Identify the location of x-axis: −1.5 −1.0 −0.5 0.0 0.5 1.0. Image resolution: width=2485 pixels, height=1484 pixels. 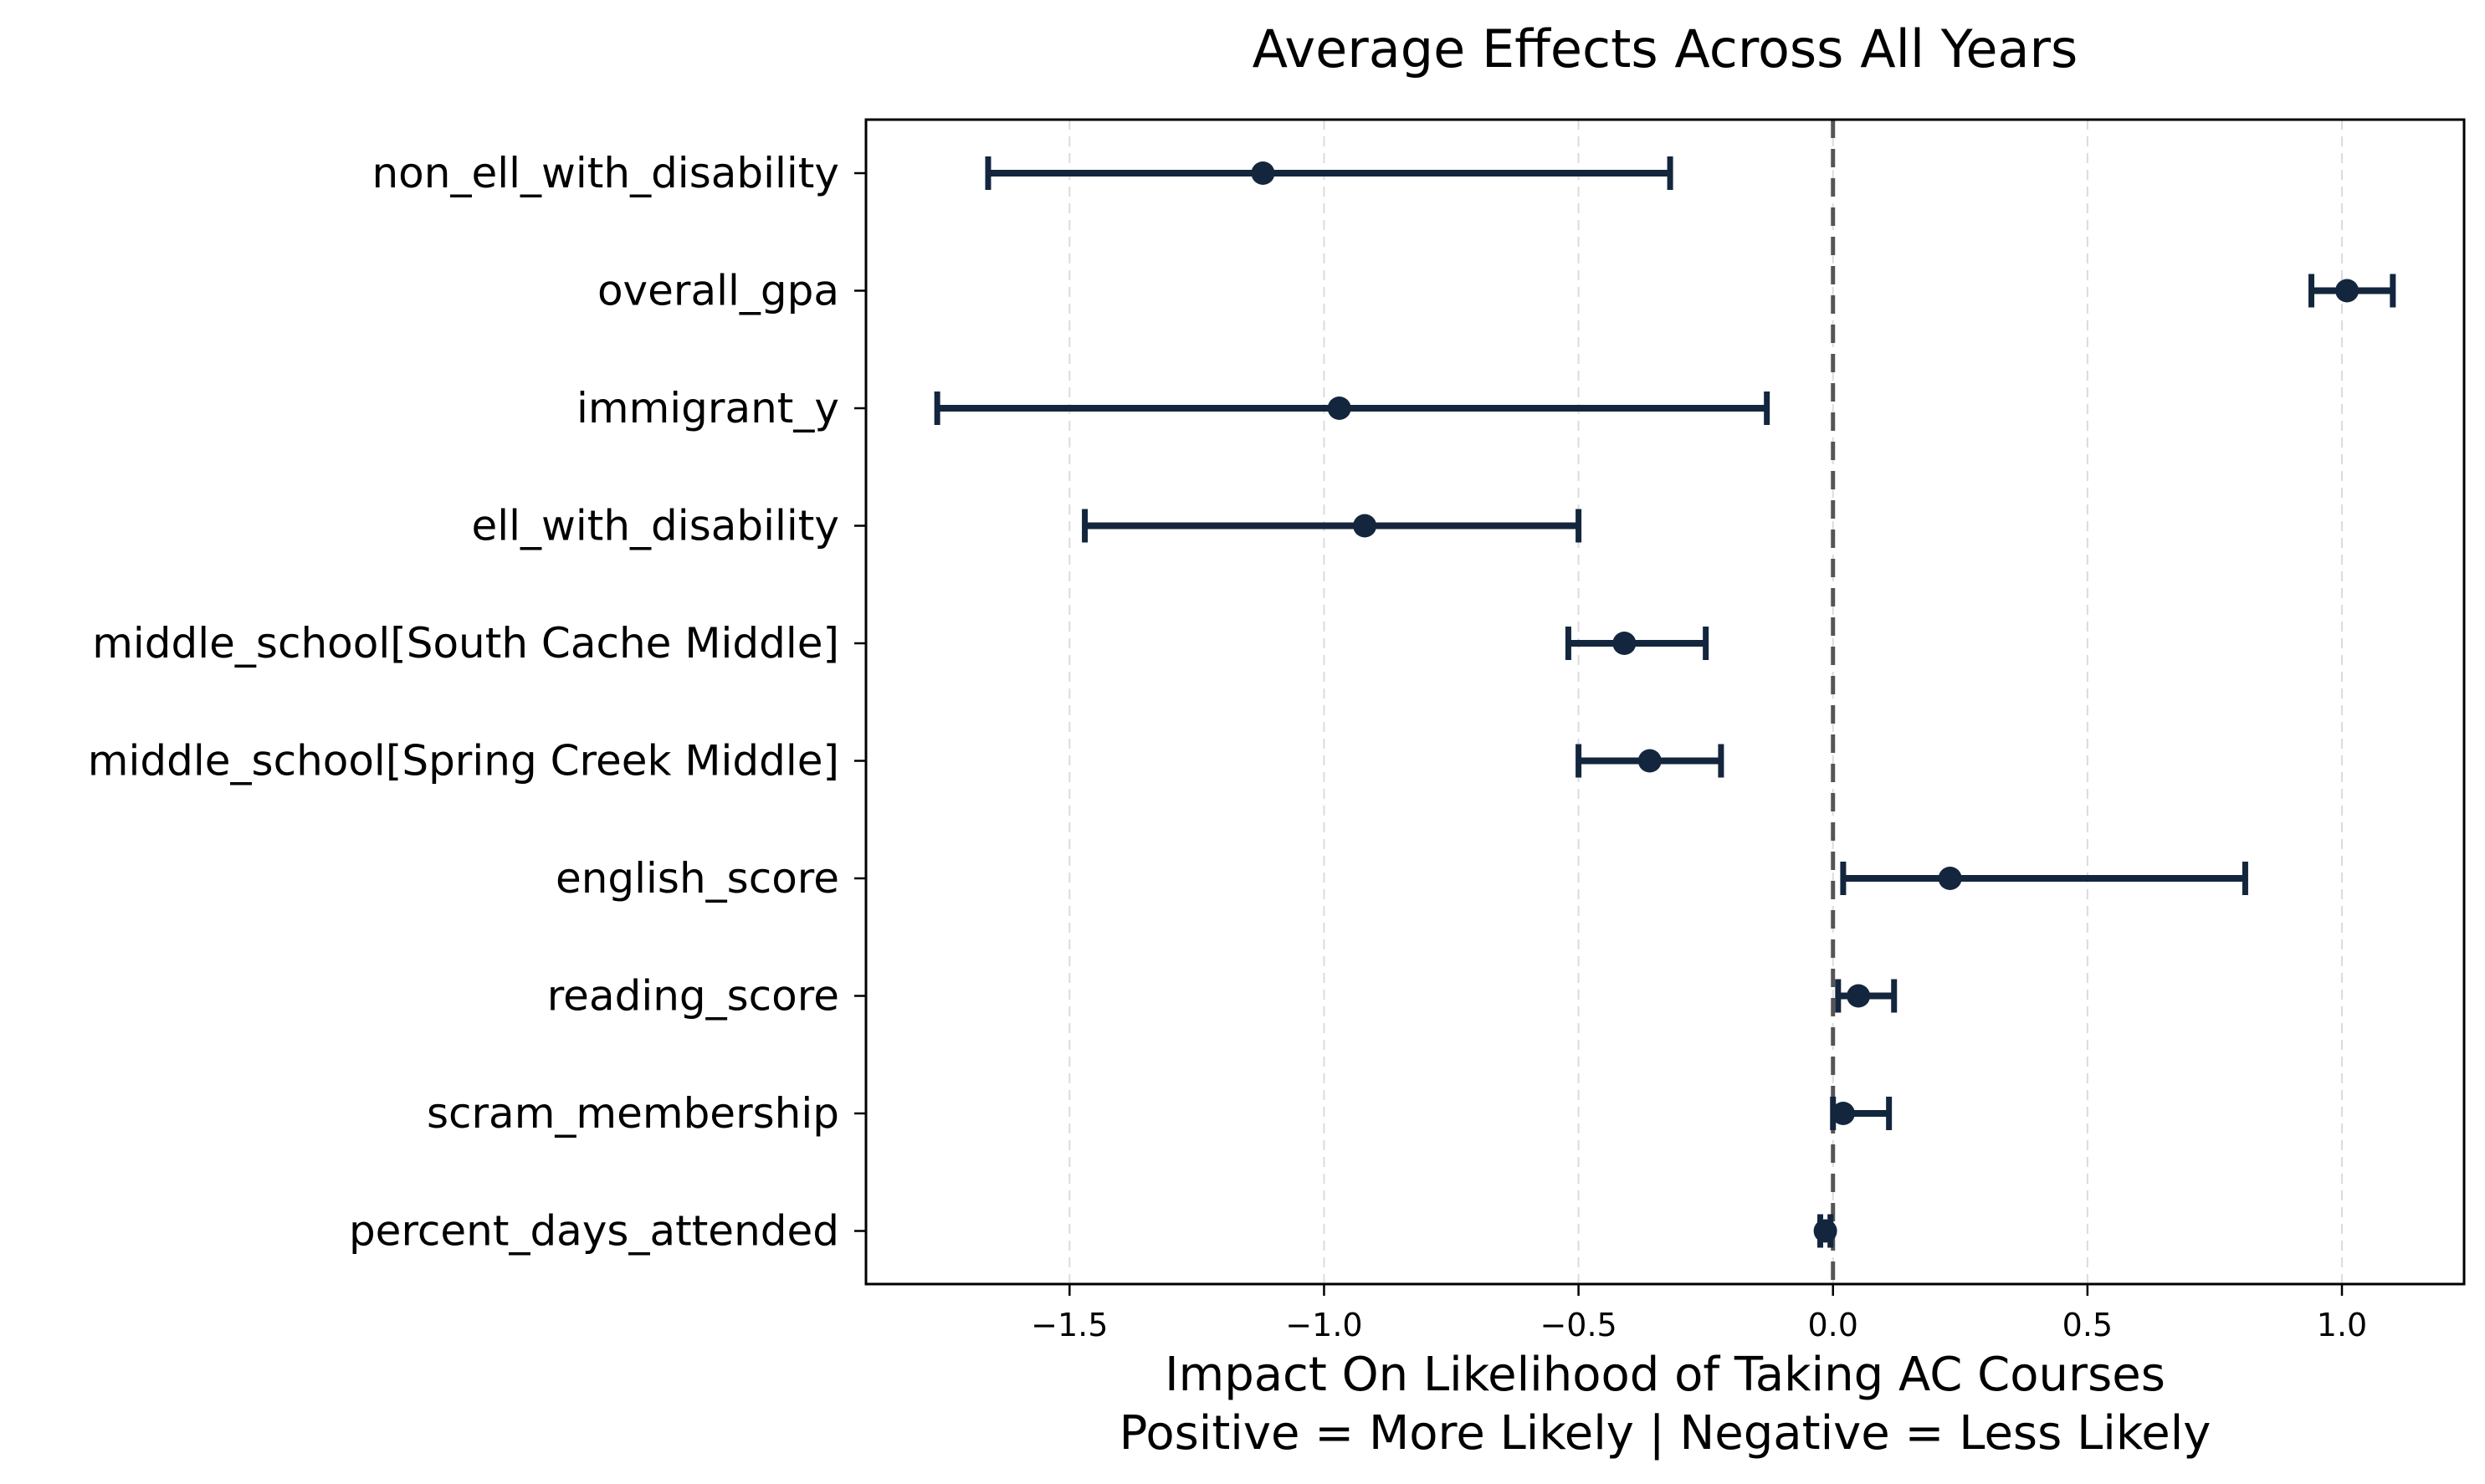
(1699, 1313).